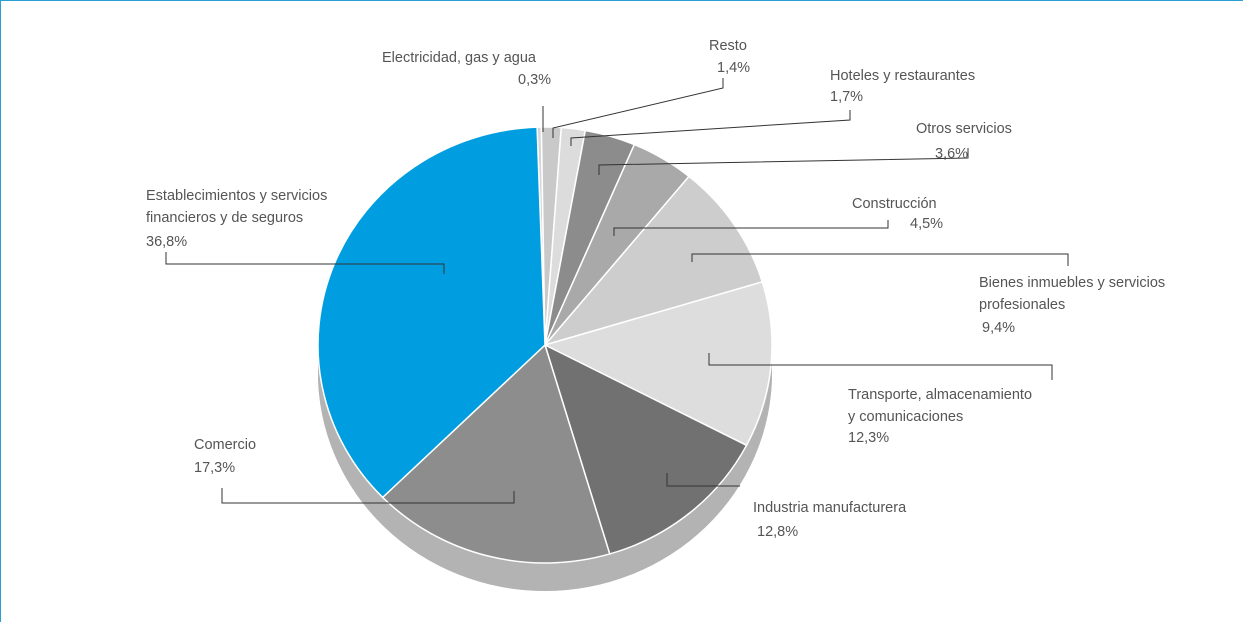 Image resolution: width=1243 pixels, height=622 pixels. What do you see at coordinates (894, 204) in the screenshot?
I see `label-construccion: Construcción` at bounding box center [894, 204].